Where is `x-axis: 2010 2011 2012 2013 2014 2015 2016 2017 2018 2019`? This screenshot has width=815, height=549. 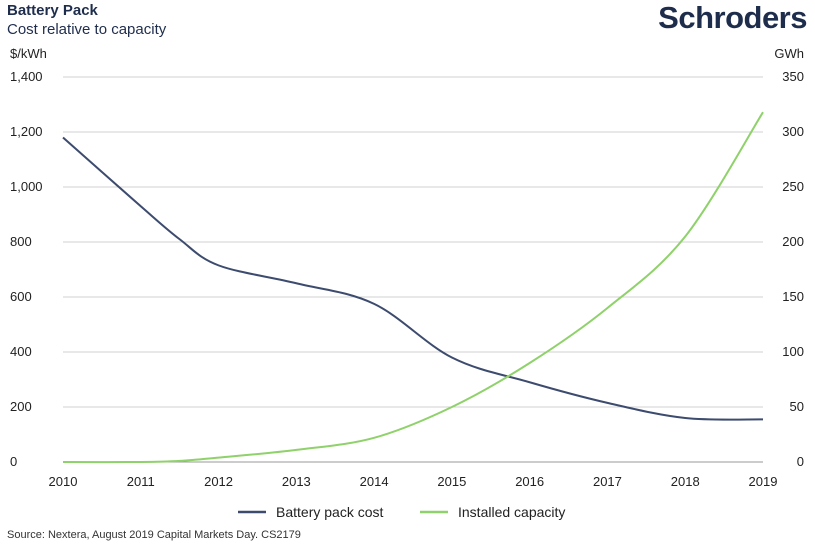
x-axis: 2010 2011 2012 2013 2014 2015 2016 2017 2018 2019 is located at coordinates (413, 481).